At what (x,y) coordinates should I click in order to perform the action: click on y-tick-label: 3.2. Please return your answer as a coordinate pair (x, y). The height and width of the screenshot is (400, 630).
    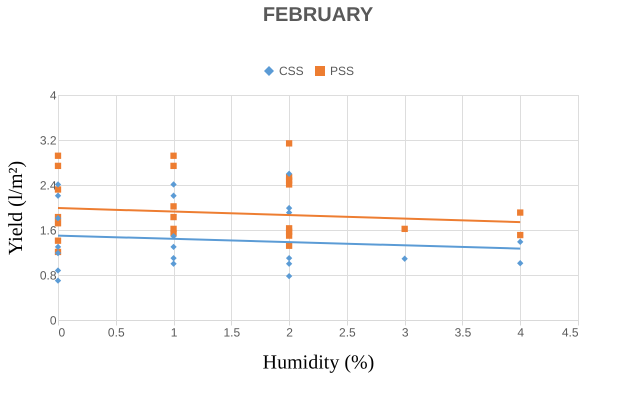
    Looking at the image, I should click on (48, 141).